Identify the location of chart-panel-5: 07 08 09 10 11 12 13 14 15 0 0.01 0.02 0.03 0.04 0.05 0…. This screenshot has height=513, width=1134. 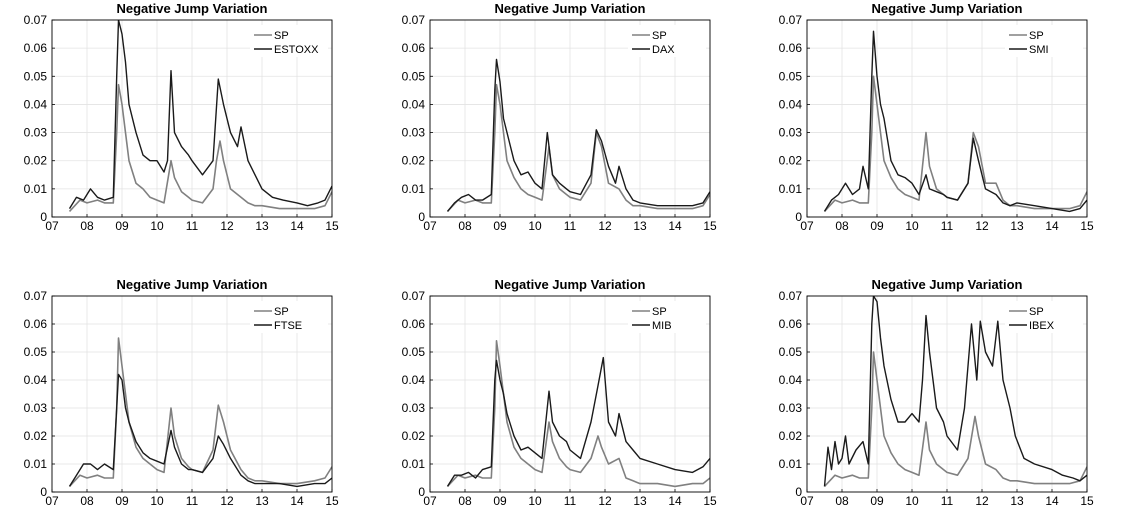
(559, 392).